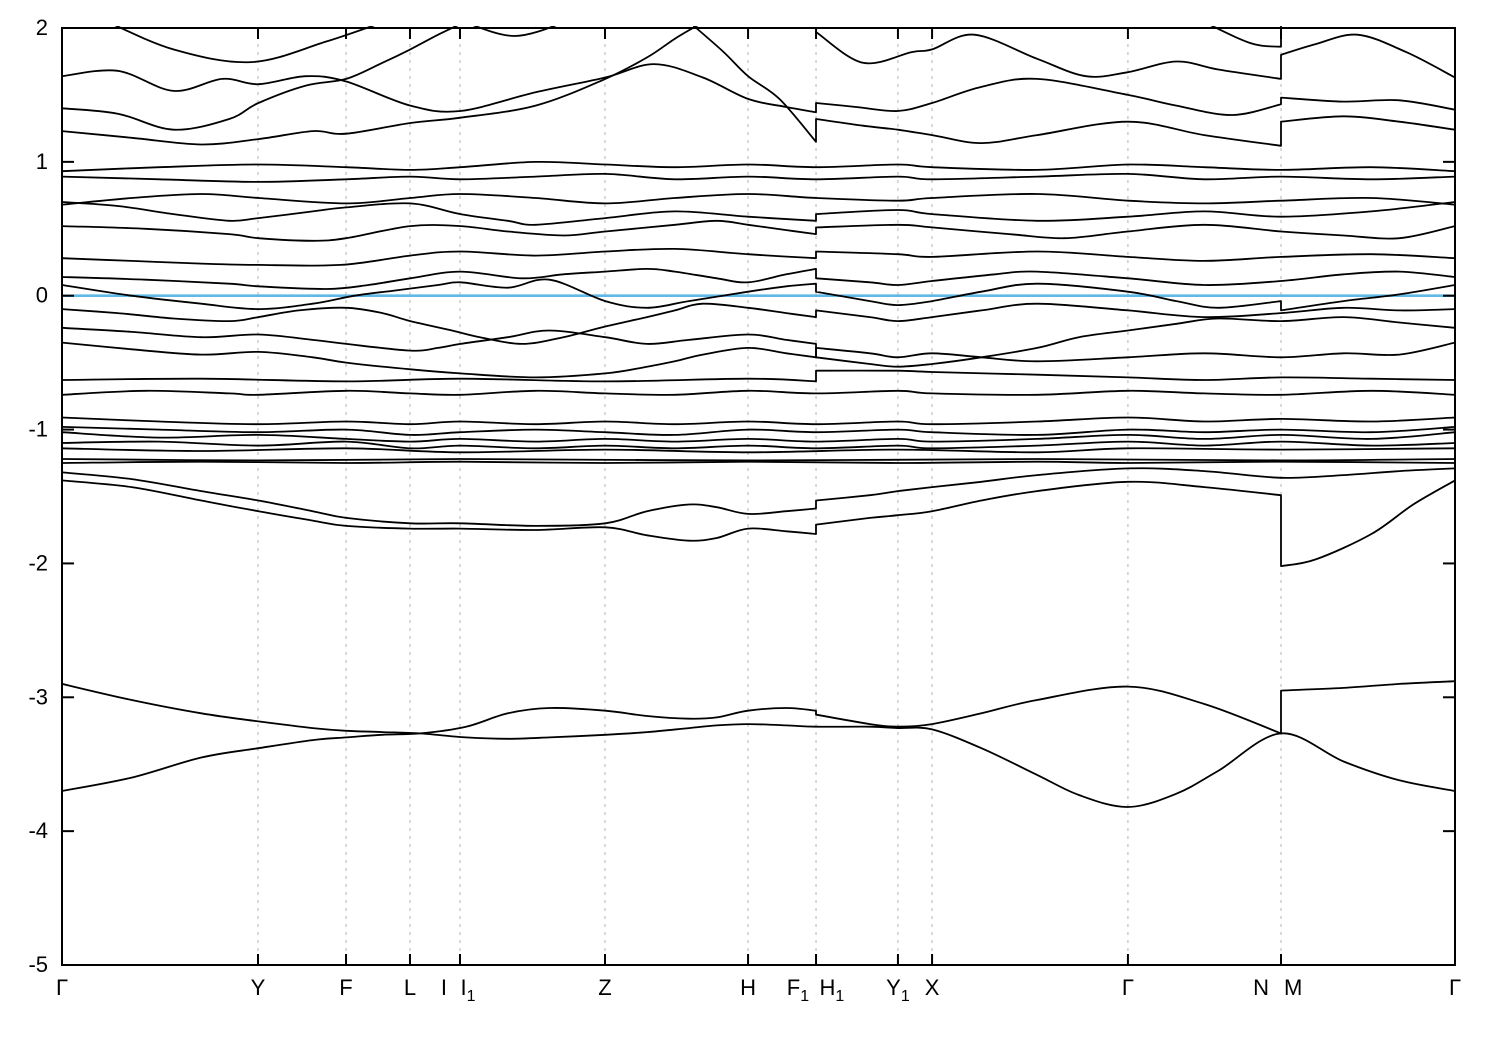  I want to click on y-tick-label: 2, so click(42, 27).